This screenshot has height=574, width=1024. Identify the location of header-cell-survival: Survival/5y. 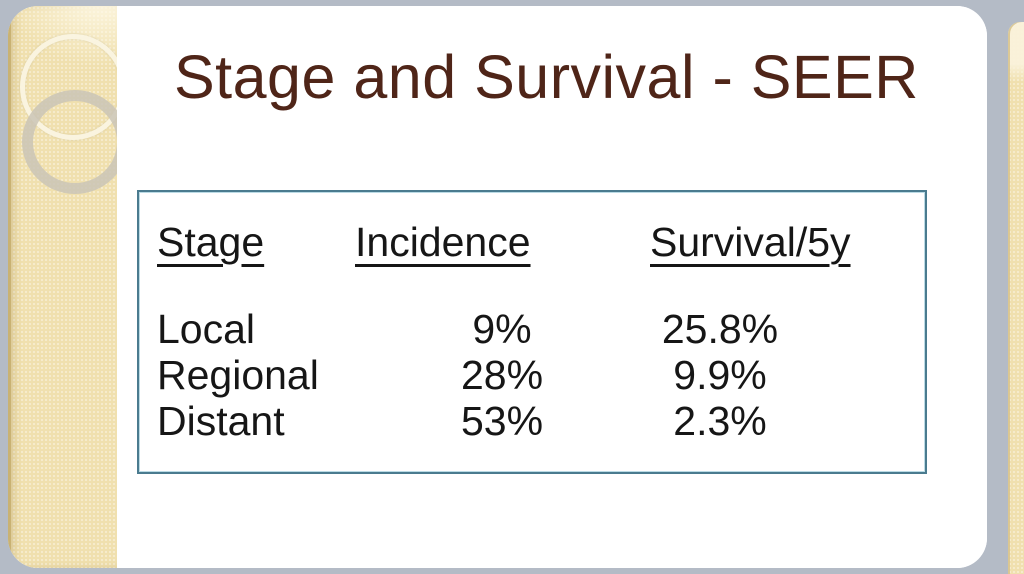
(750, 242).